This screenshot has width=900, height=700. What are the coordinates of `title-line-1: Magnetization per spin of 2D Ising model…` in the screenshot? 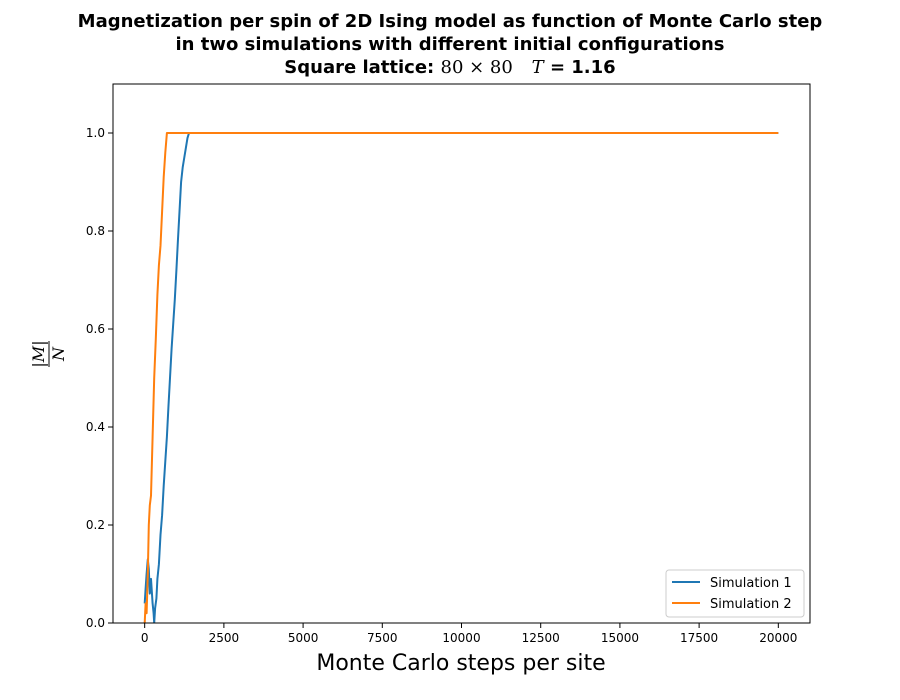 It's located at (450, 21).